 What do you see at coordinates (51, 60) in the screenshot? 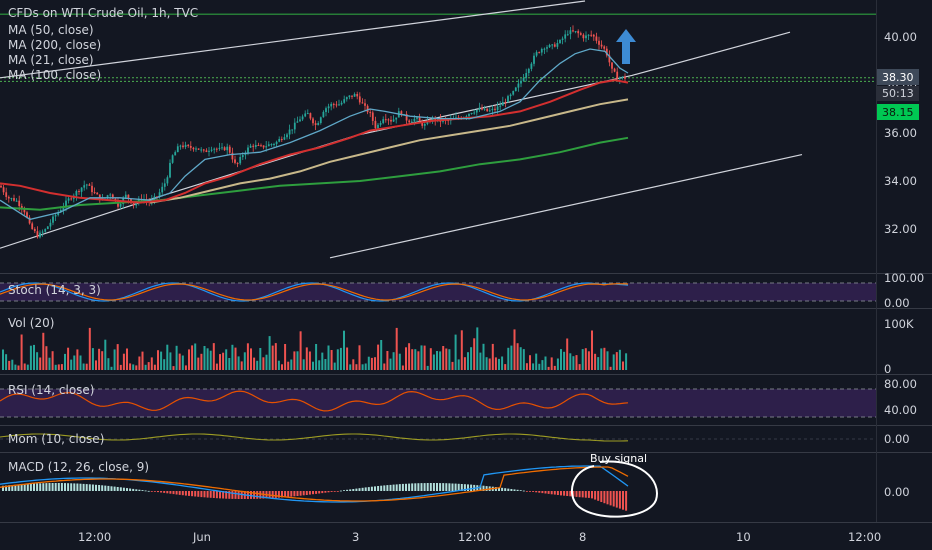
I see `indicator-legend-ma21: MA (21, close)` at bounding box center [51, 60].